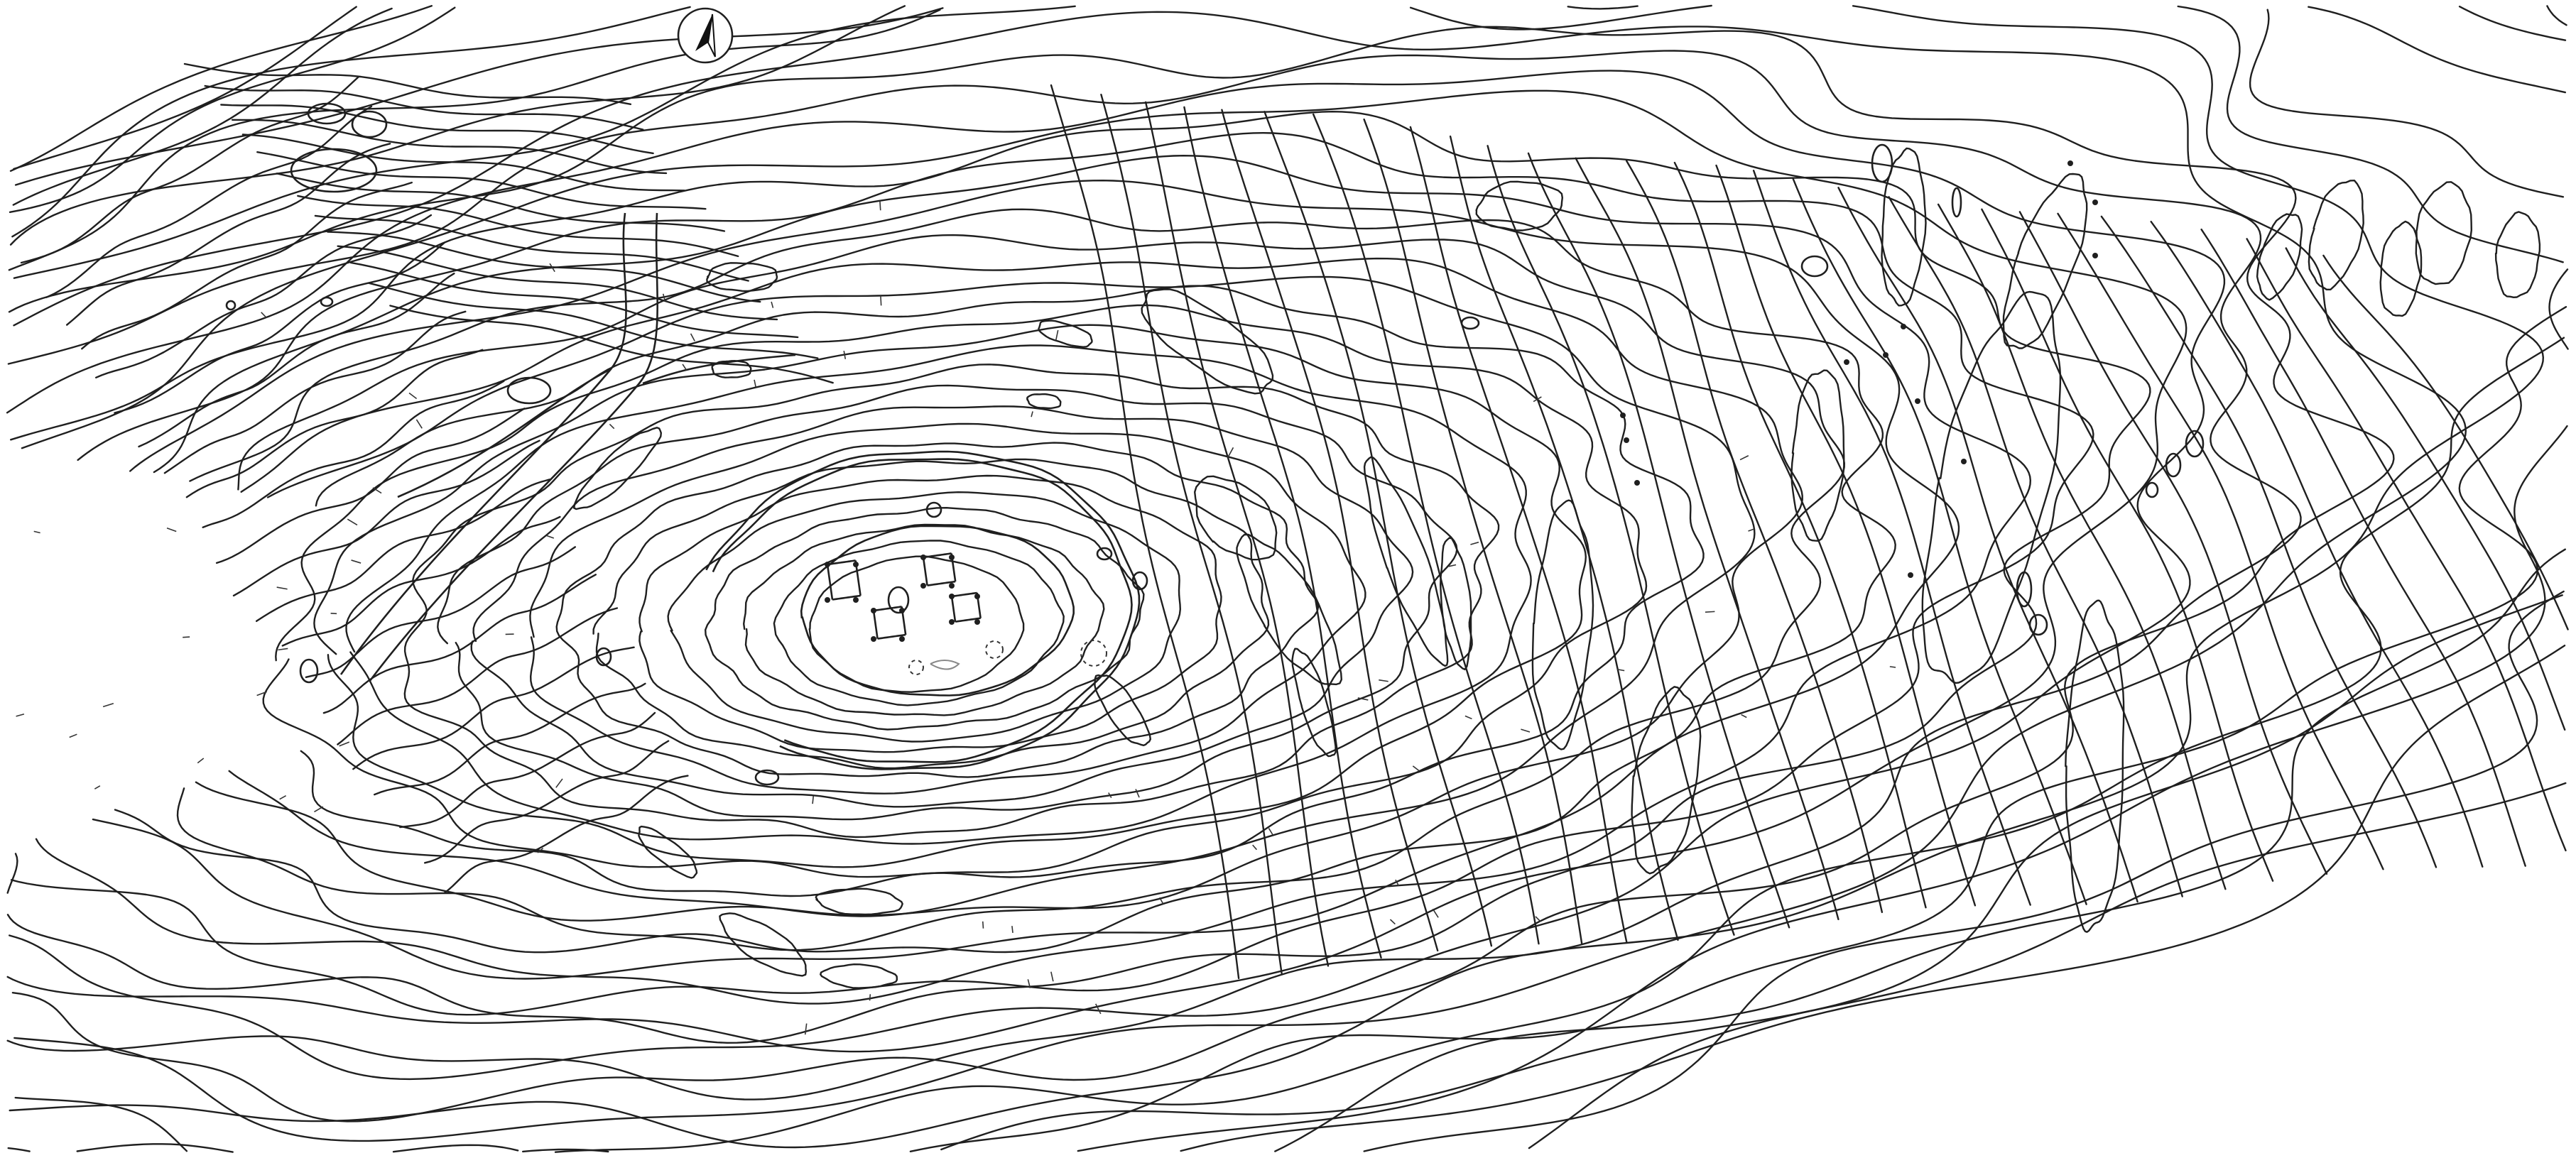 This screenshot has height=1158, width=2576. I want to click on summit-plateau, so click(938, 611).